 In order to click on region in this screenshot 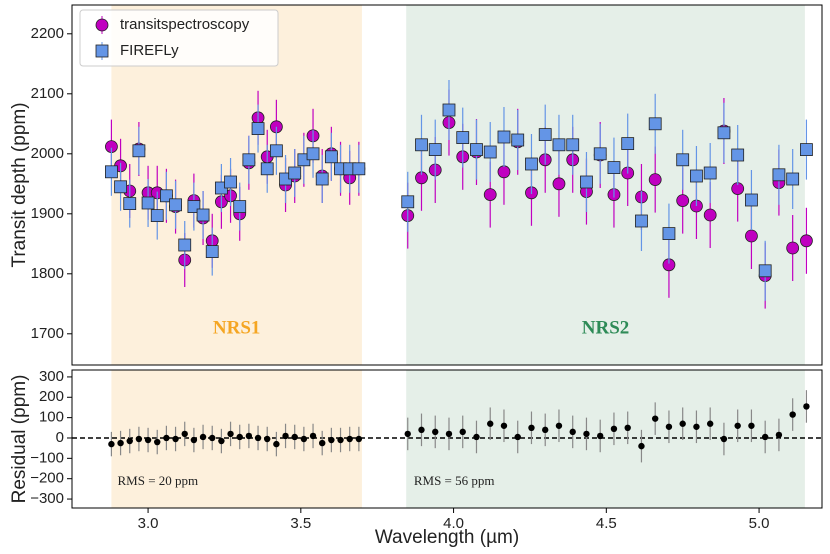, I will do `click(605, 439)`.